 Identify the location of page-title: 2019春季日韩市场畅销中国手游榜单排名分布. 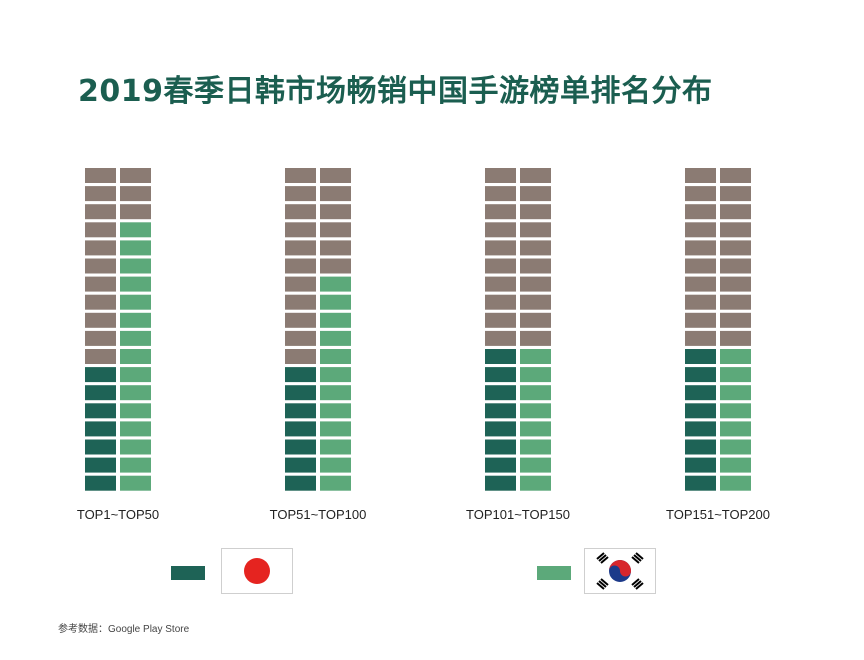
(395, 91).